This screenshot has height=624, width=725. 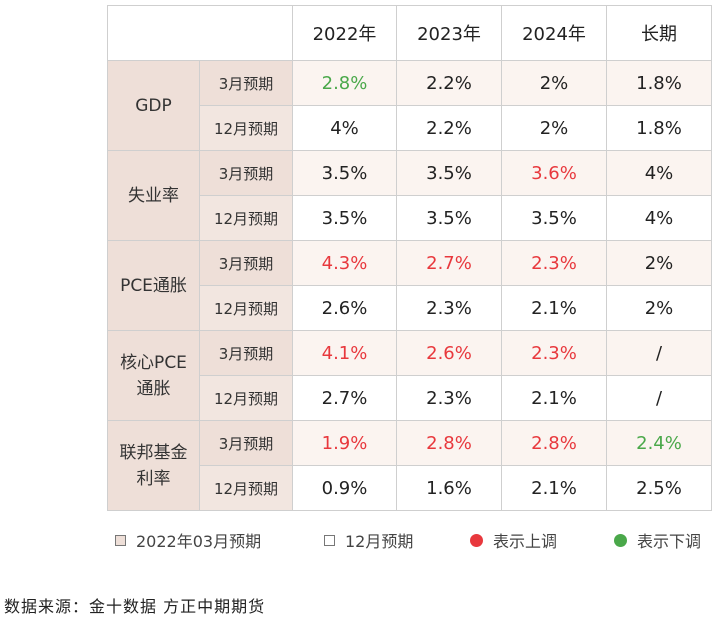 I want to click on table-row: 12月预期 0.9% 1.6% 2.1% 2.5%, so click(x=410, y=488).